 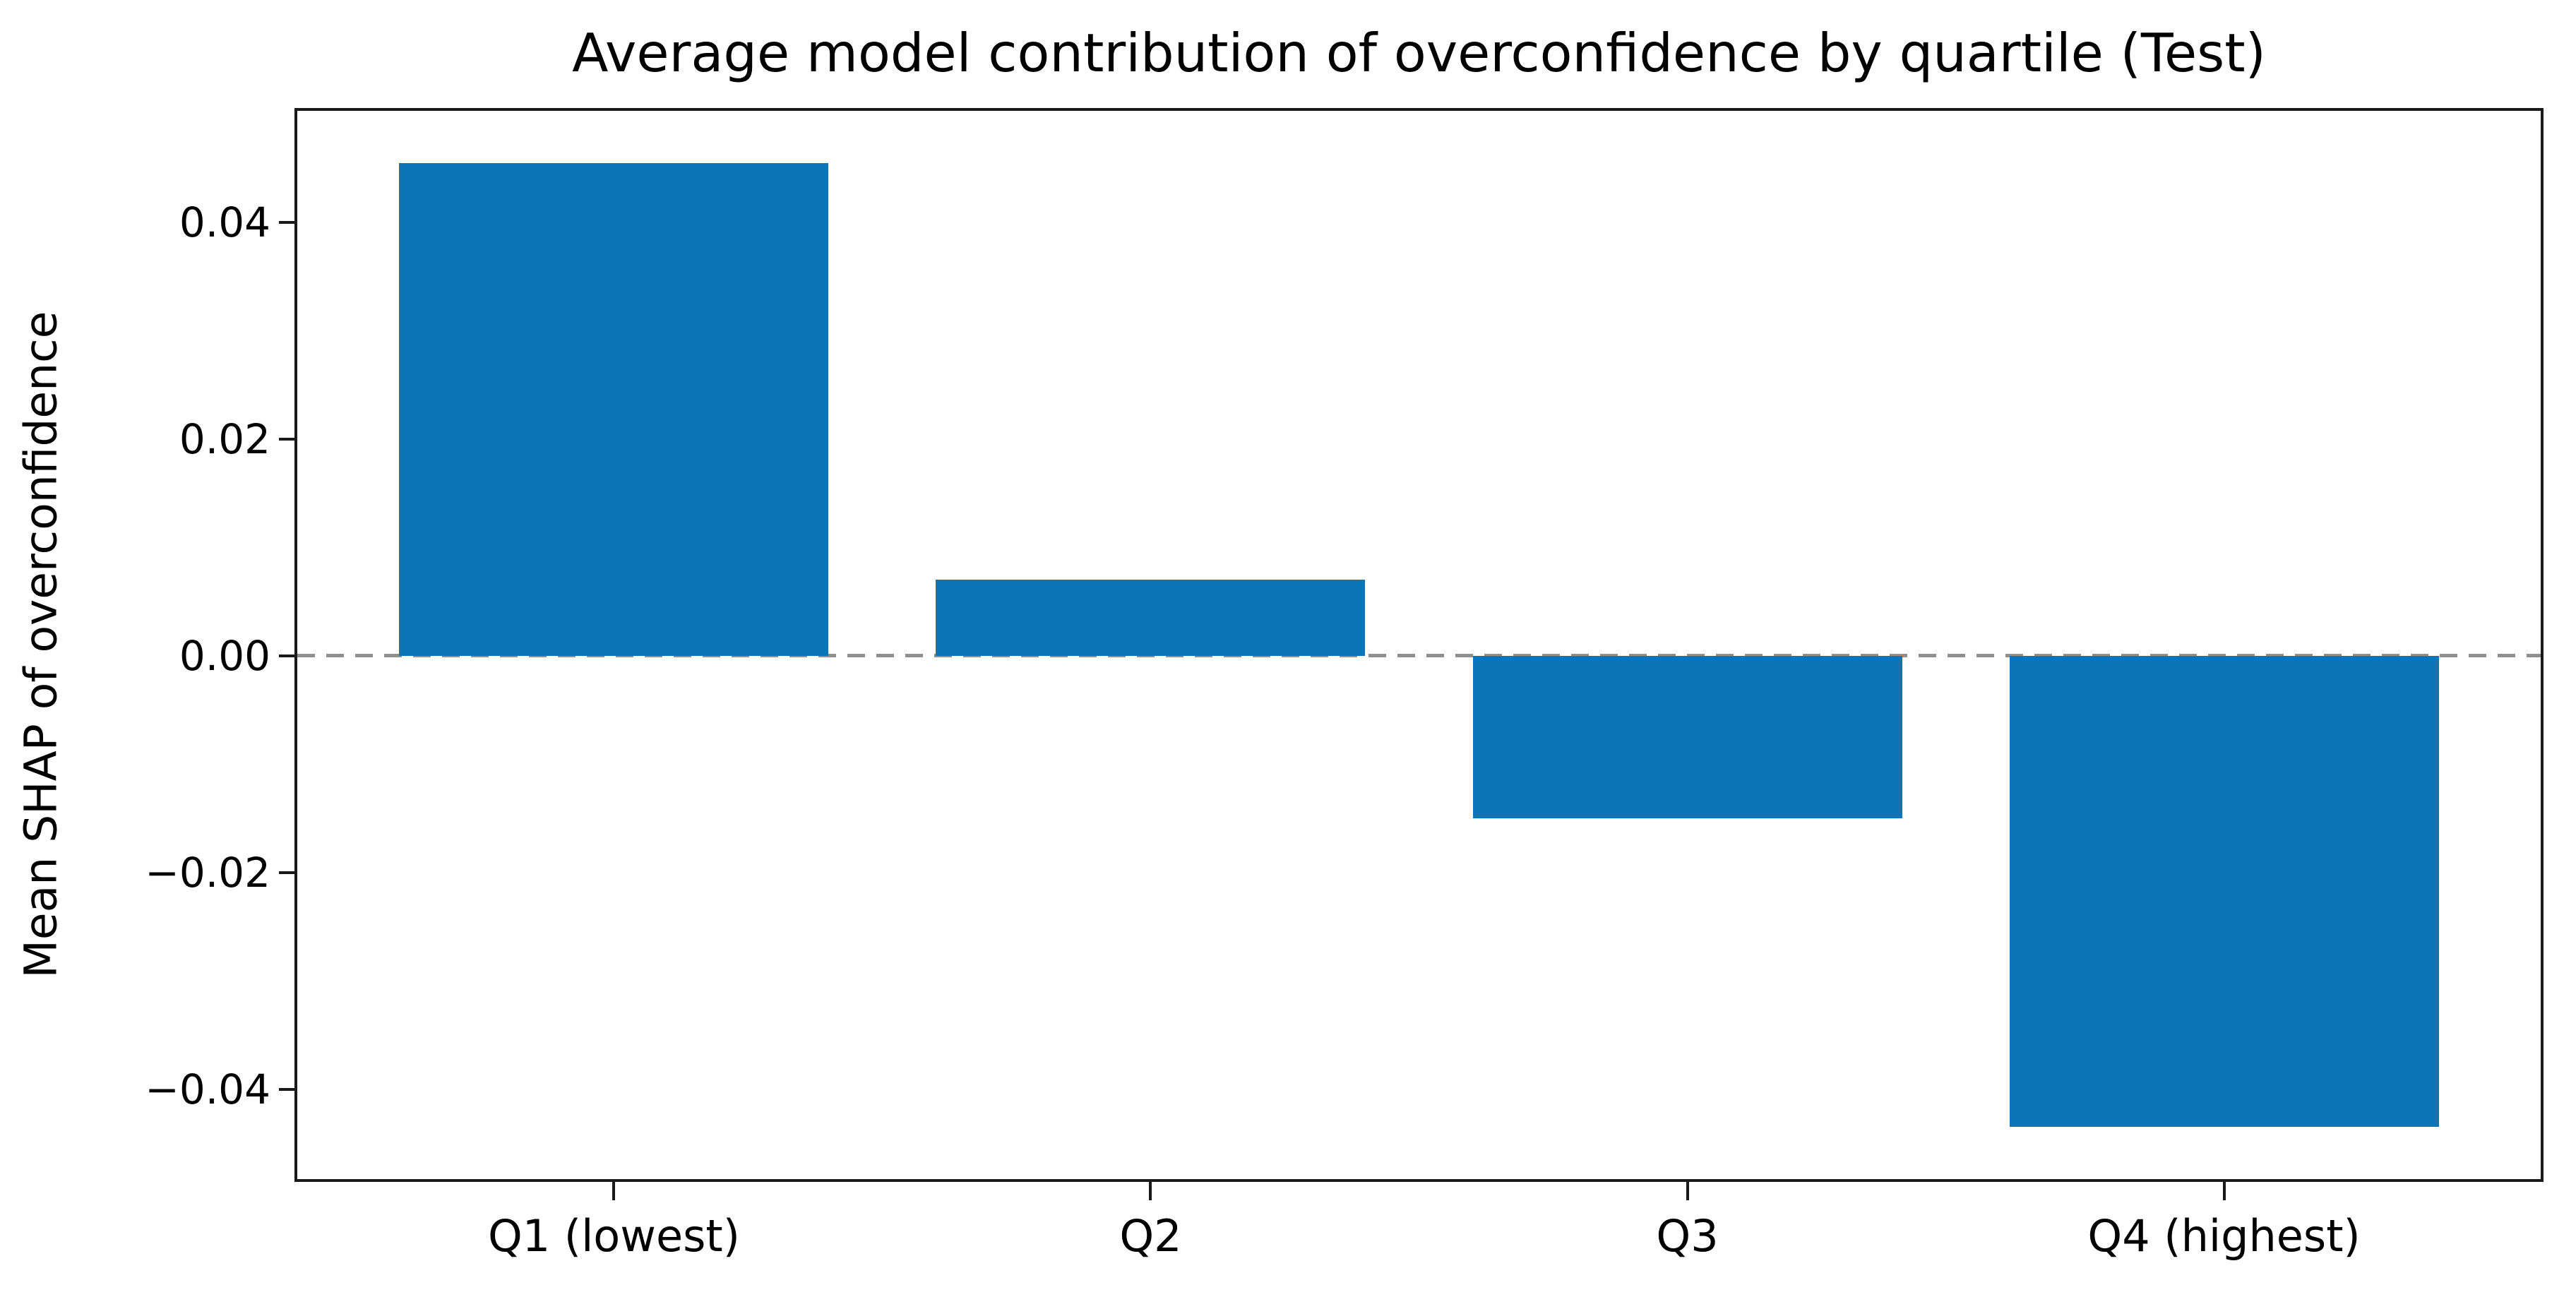 What do you see at coordinates (224, 438) in the screenshot?
I see `y-tick-label: 0.02` at bounding box center [224, 438].